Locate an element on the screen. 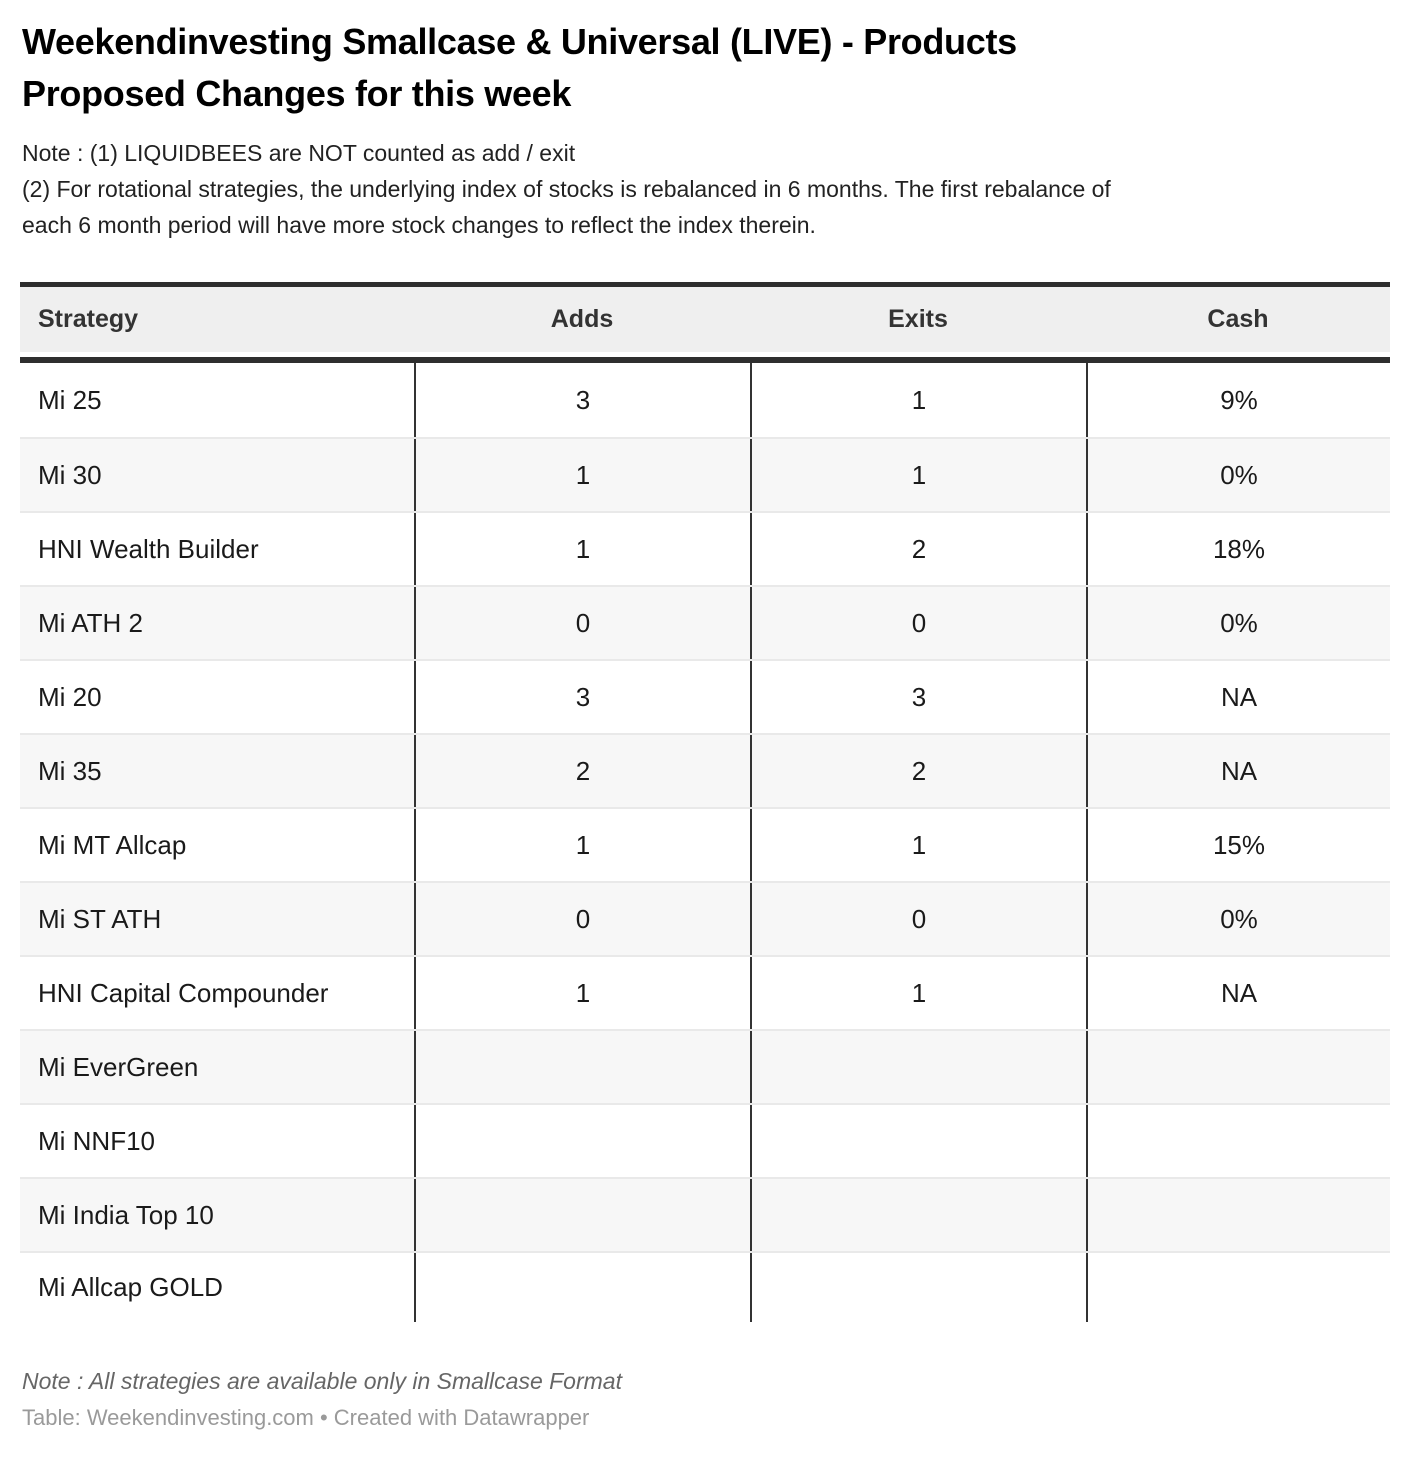 Image resolution: width=1410 pixels, height=1464 pixels. cash-cell: 9% is located at coordinates (1238, 400).